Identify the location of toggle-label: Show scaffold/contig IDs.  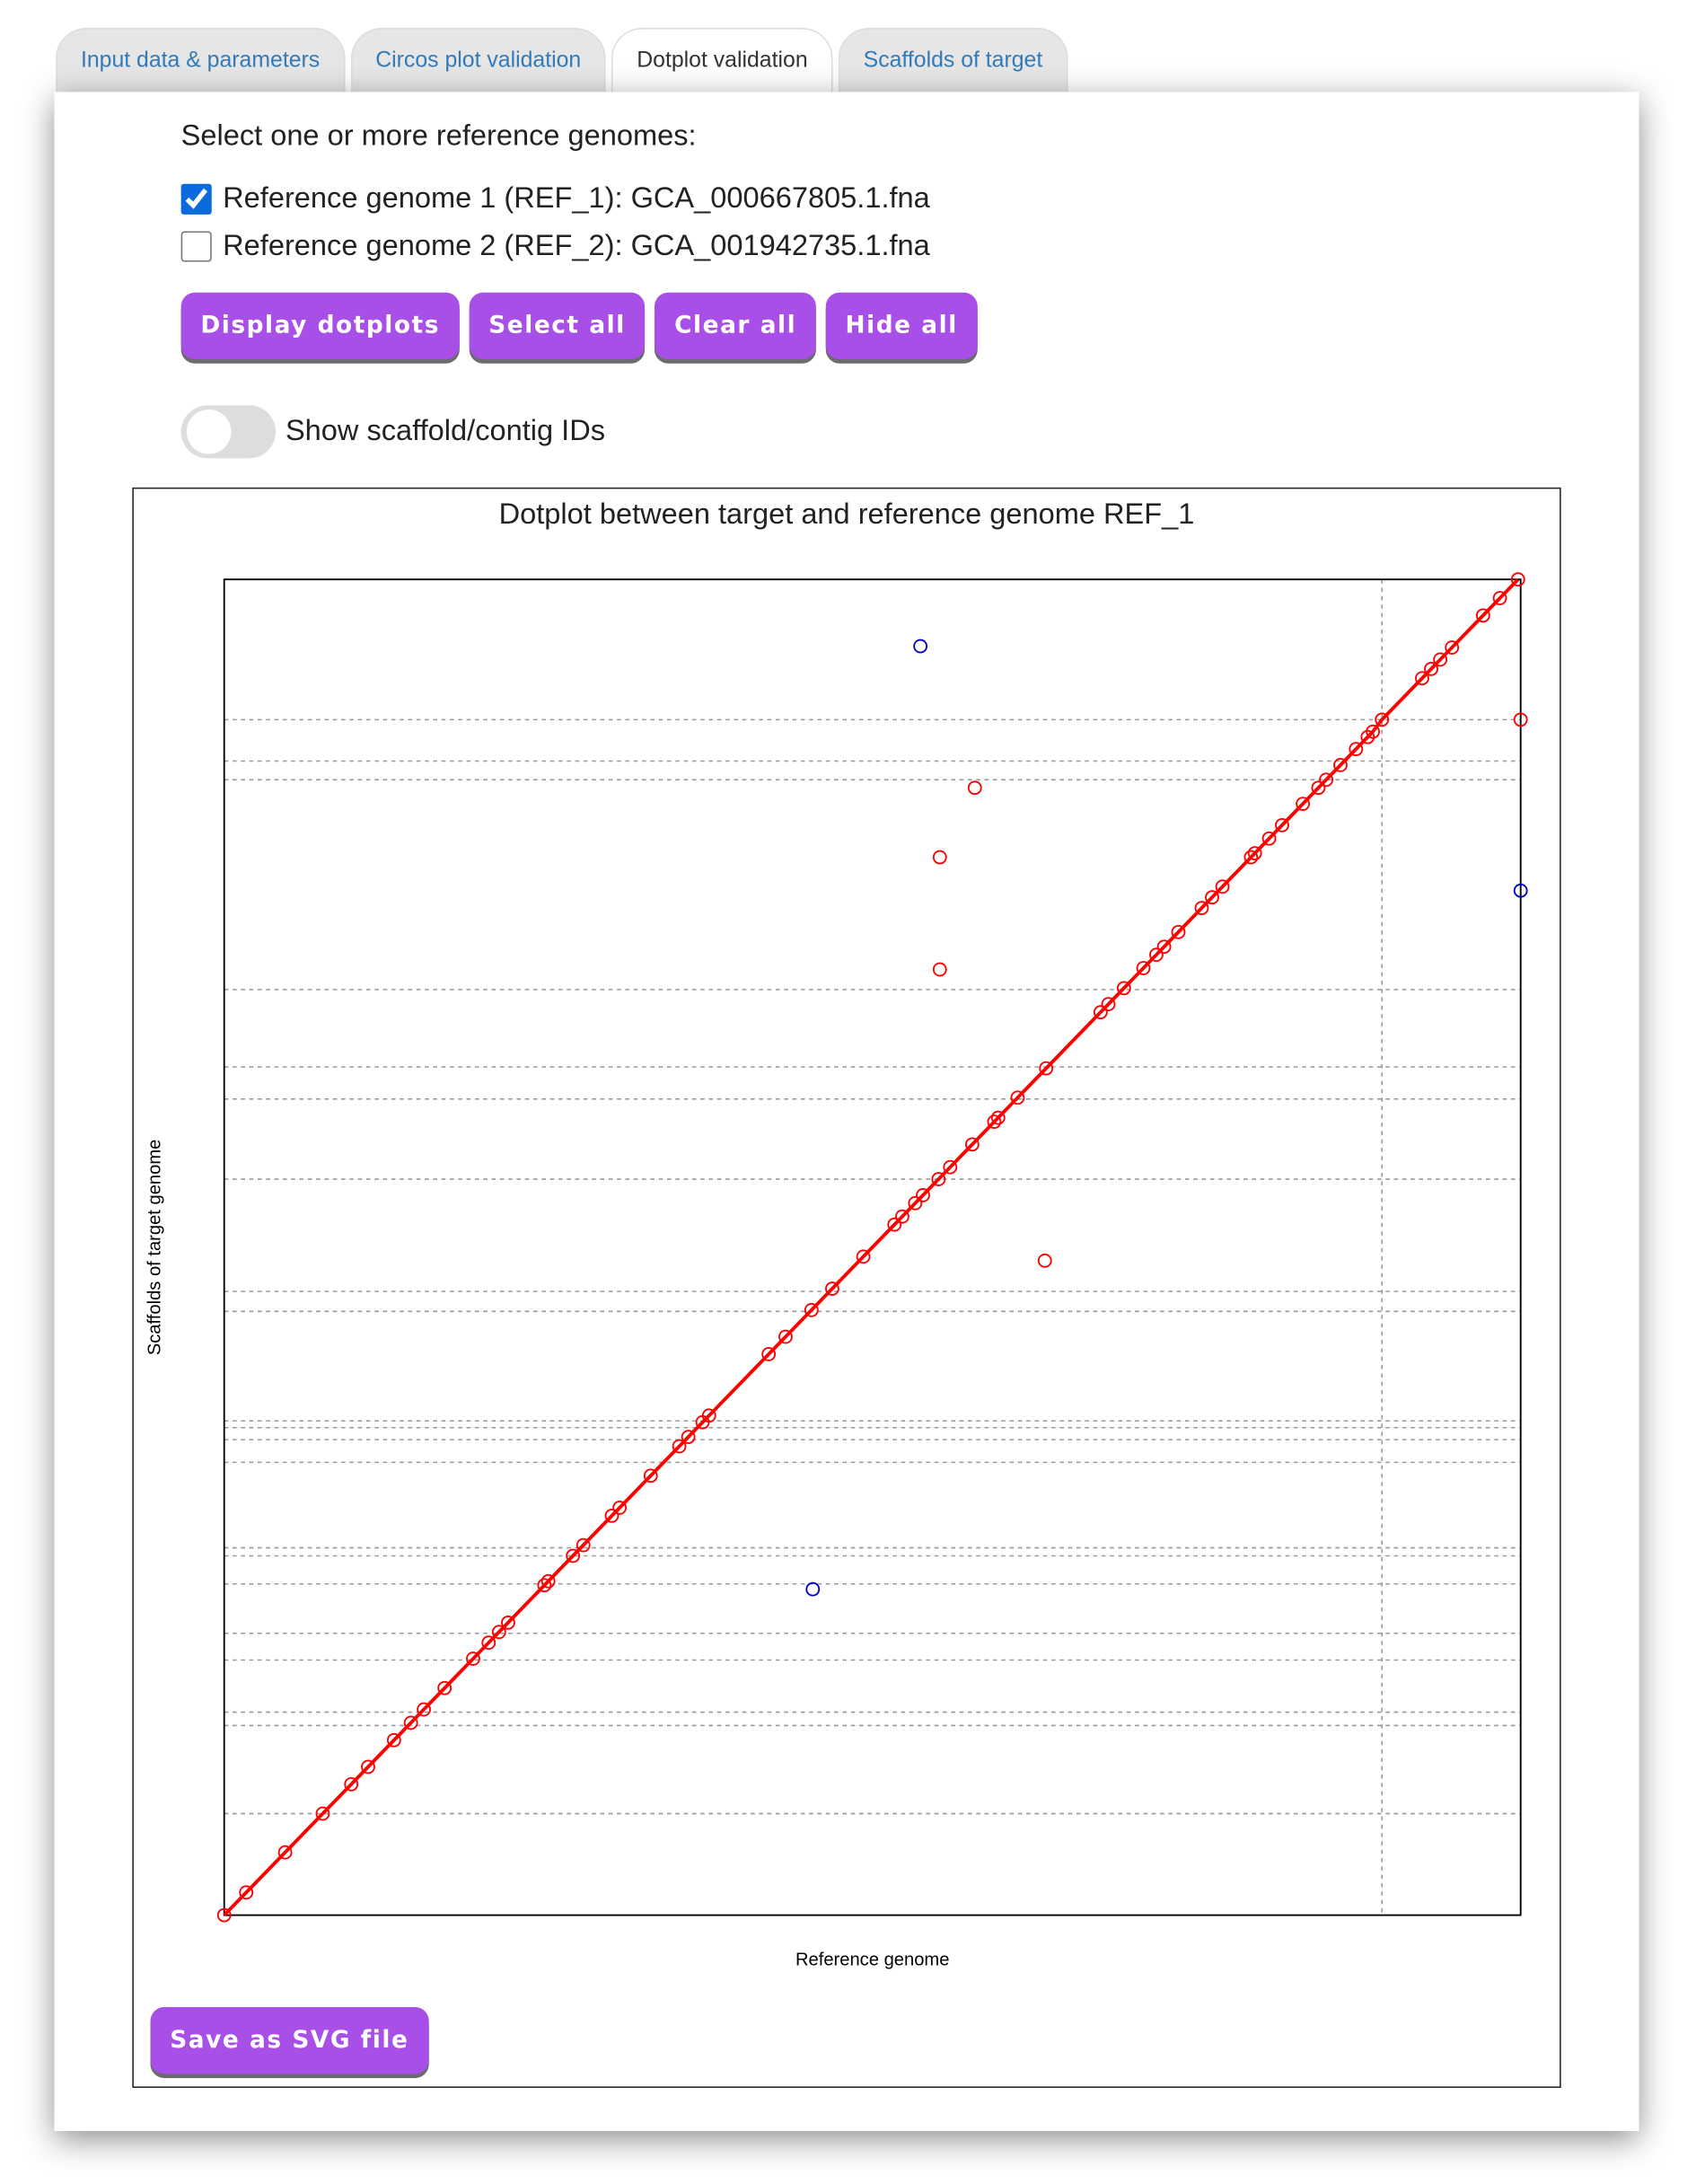
(445, 431).